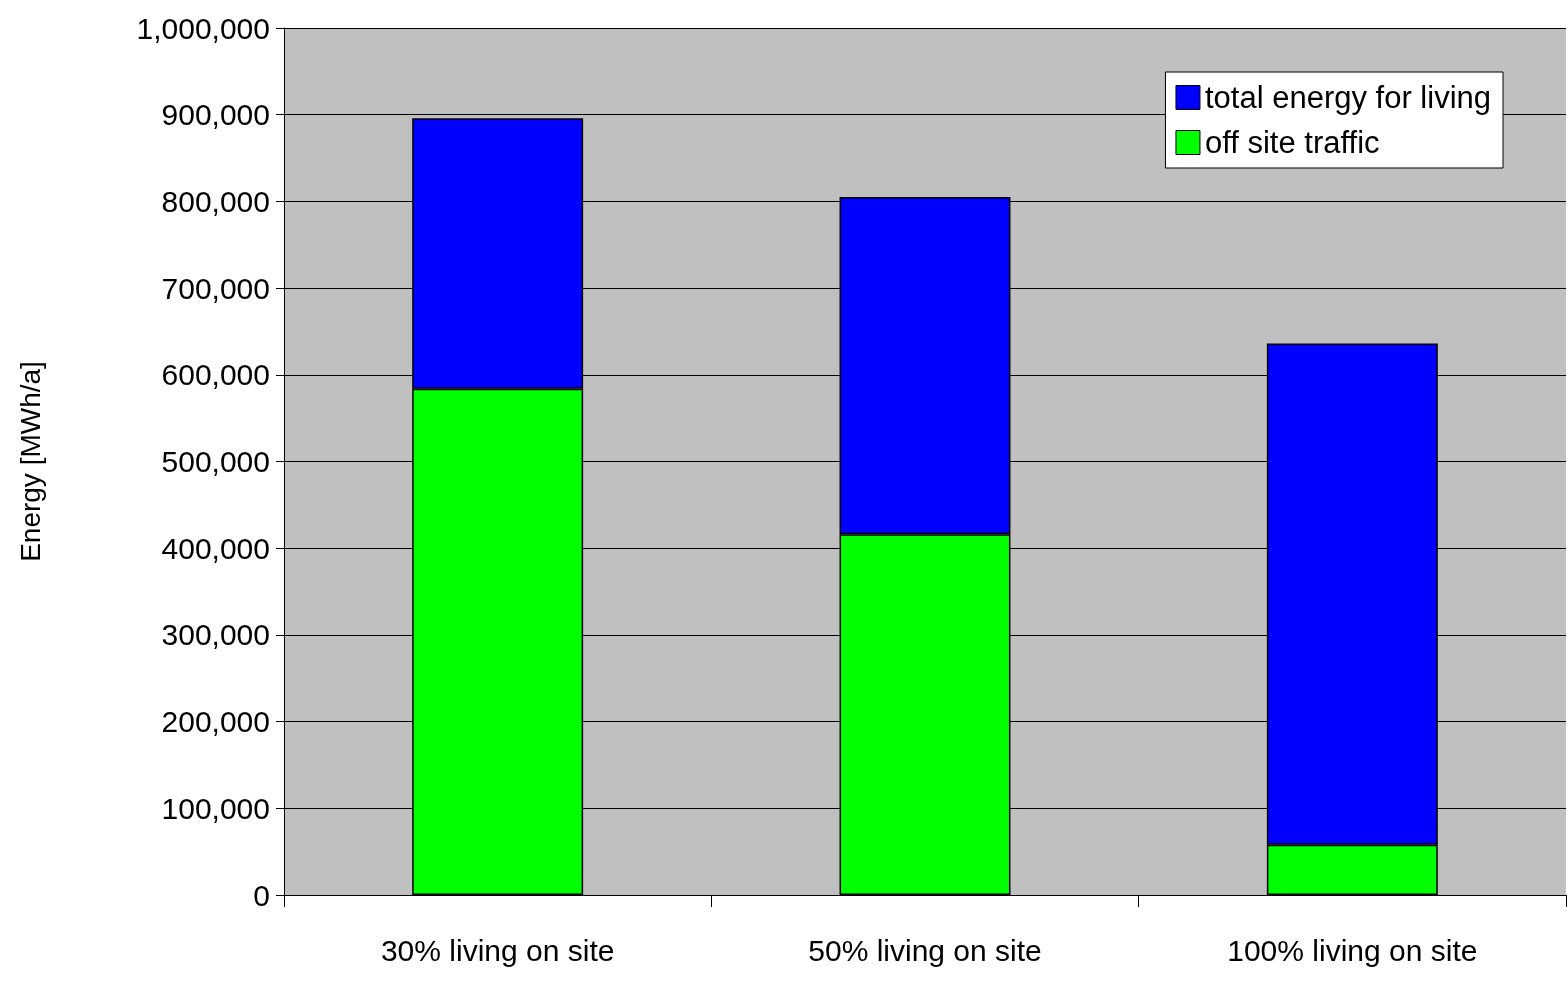  What do you see at coordinates (1352, 950) in the screenshot?
I see `x-tick-label: 100% living on site` at bounding box center [1352, 950].